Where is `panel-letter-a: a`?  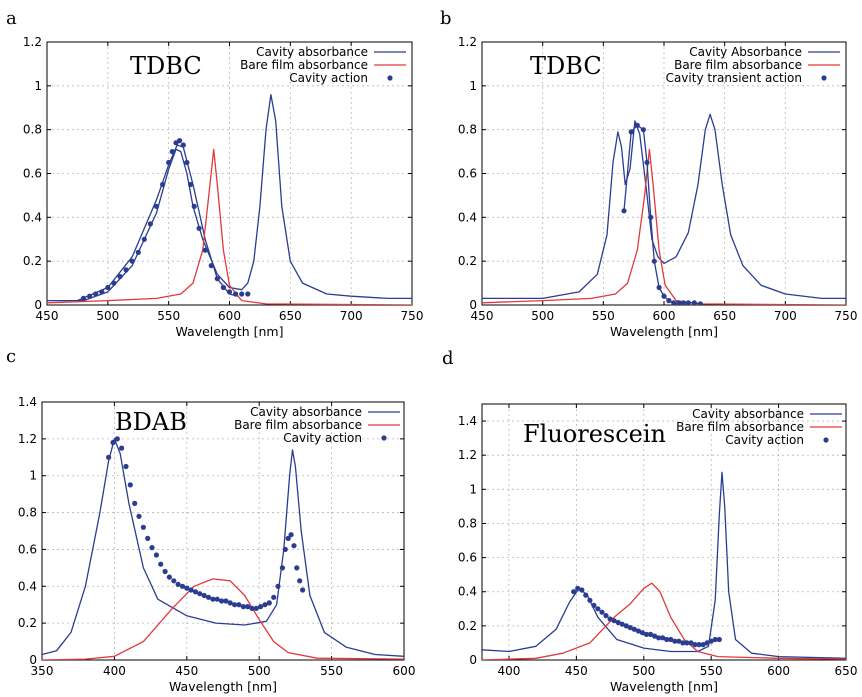
panel-letter-a: a is located at coordinates (11, 18).